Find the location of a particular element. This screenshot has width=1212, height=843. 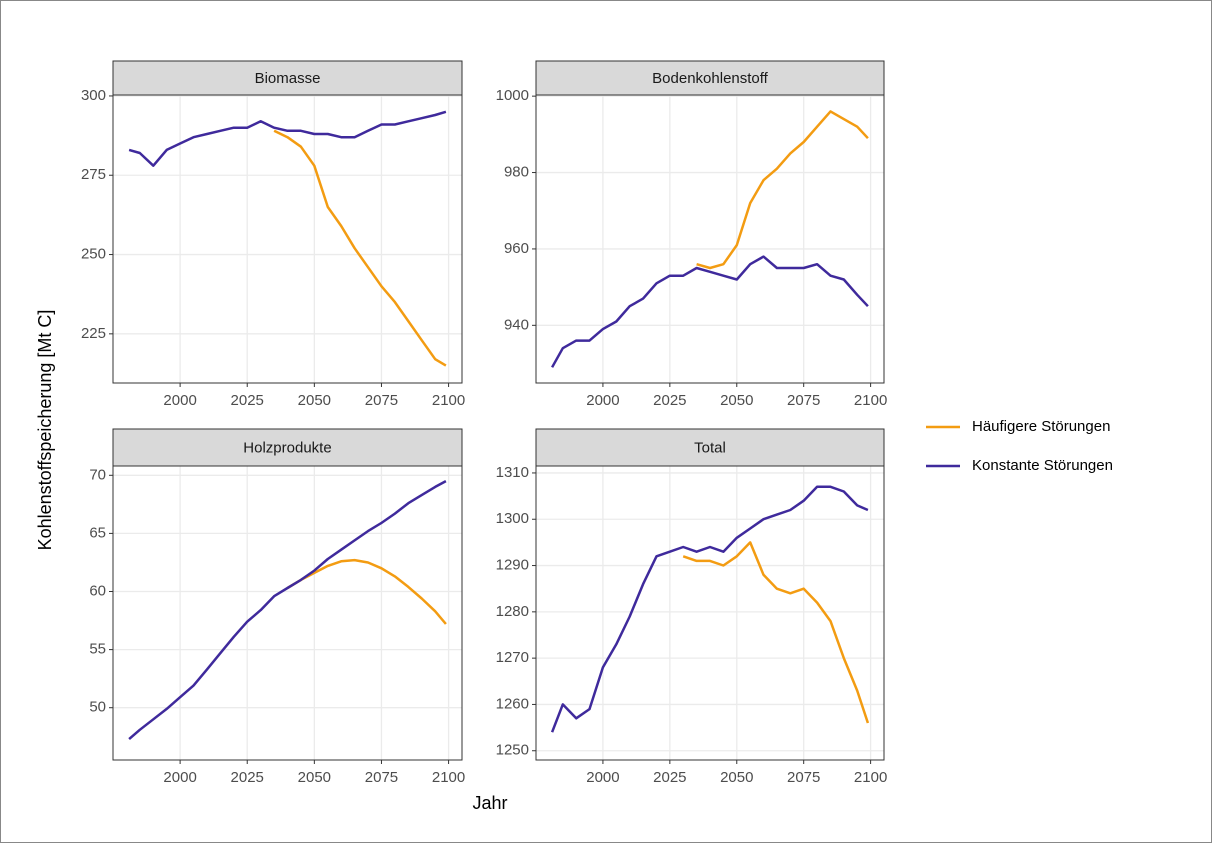

y-tick-label: 980 is located at coordinates (516, 172).